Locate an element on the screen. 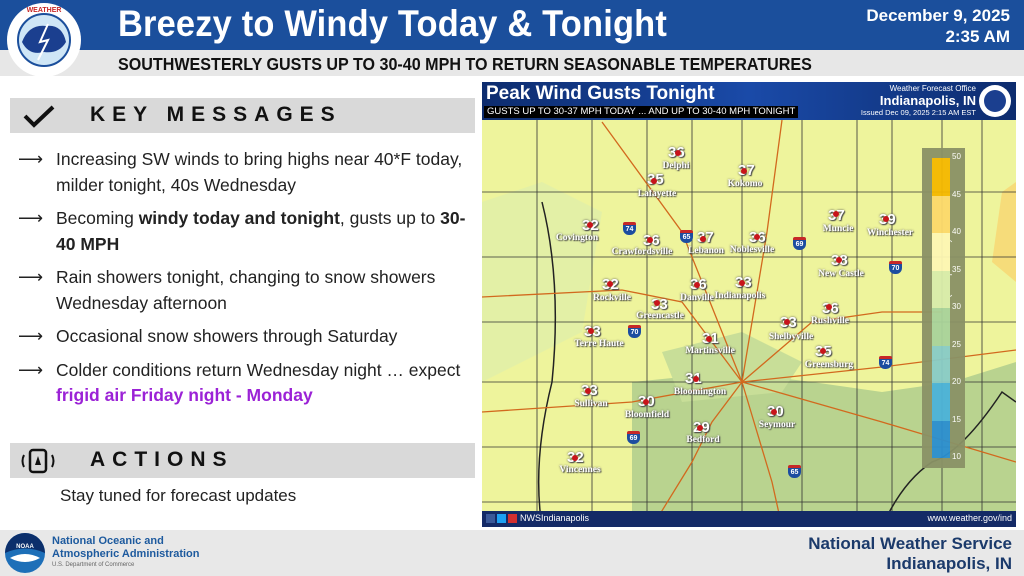  legend-tick: 35 is located at coordinates (956, 269).